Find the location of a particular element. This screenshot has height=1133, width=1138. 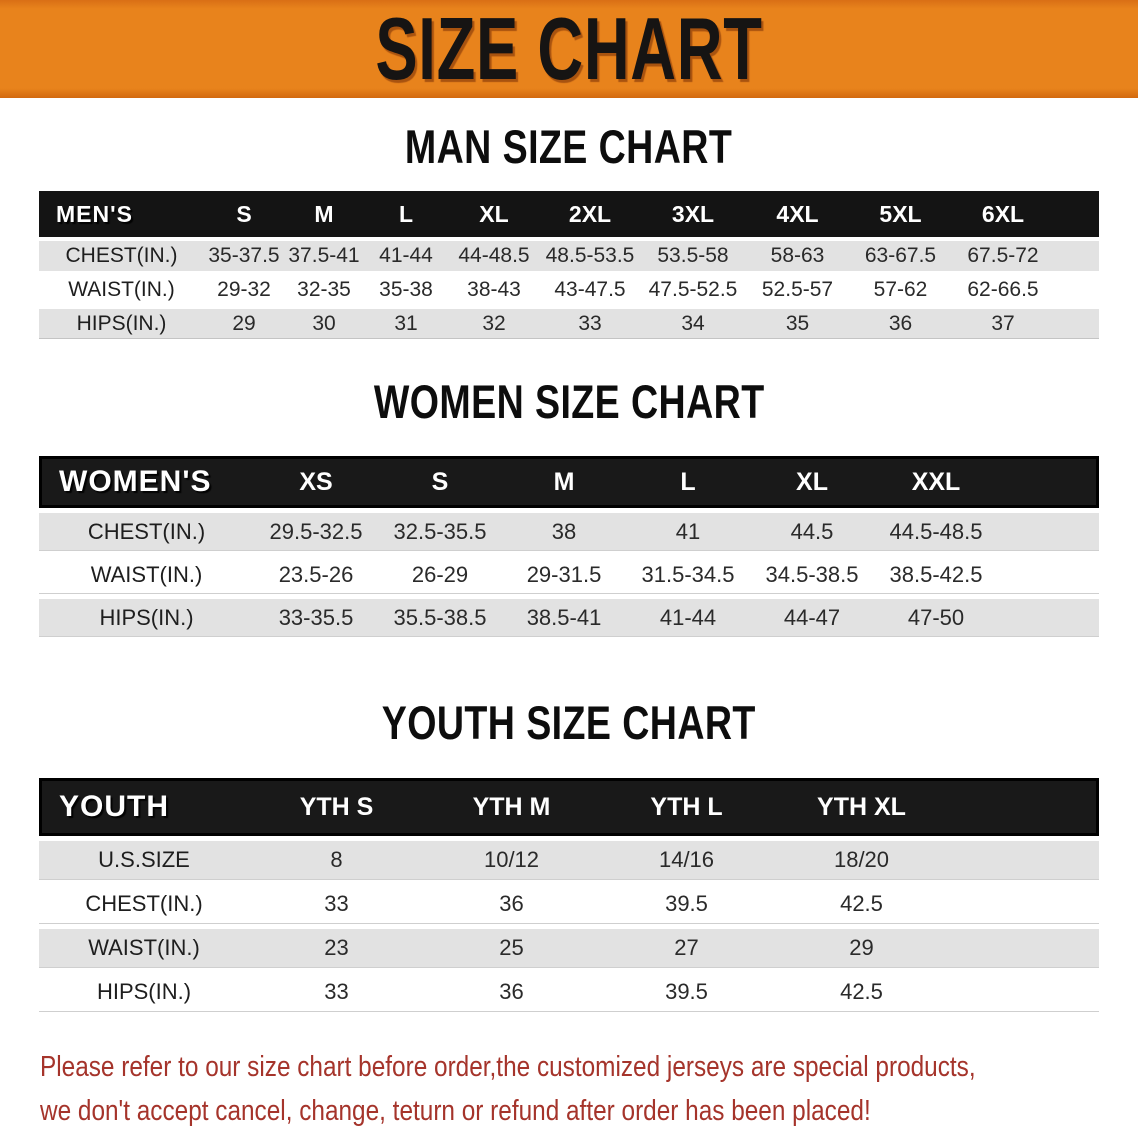

women-hips-value: 35.5-38.5 is located at coordinates (440, 618).